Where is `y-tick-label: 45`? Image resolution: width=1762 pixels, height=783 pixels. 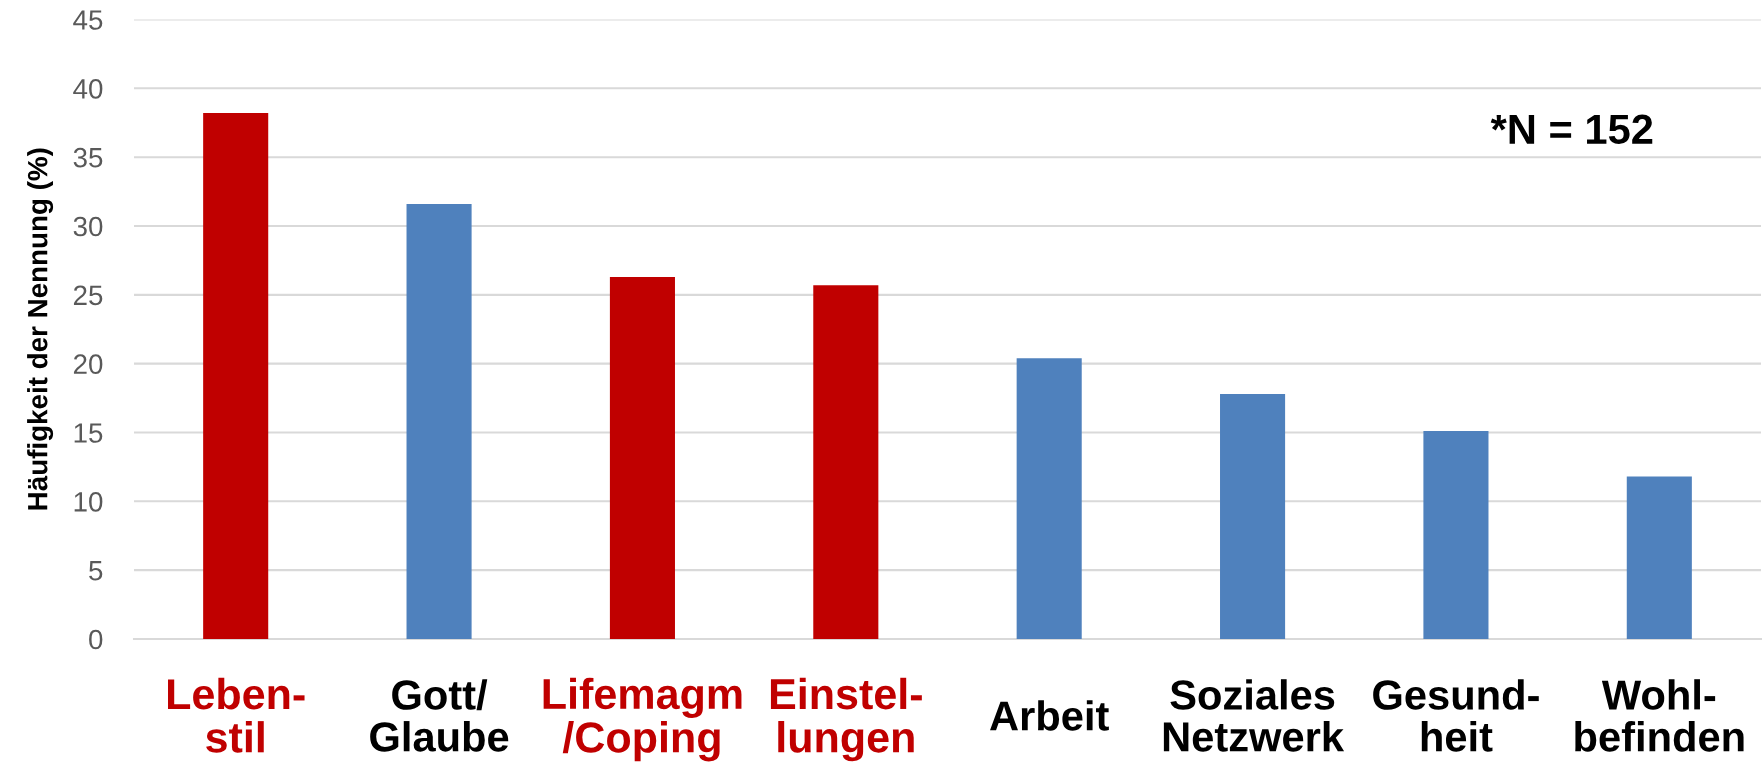 y-tick-label: 45 is located at coordinates (88, 20).